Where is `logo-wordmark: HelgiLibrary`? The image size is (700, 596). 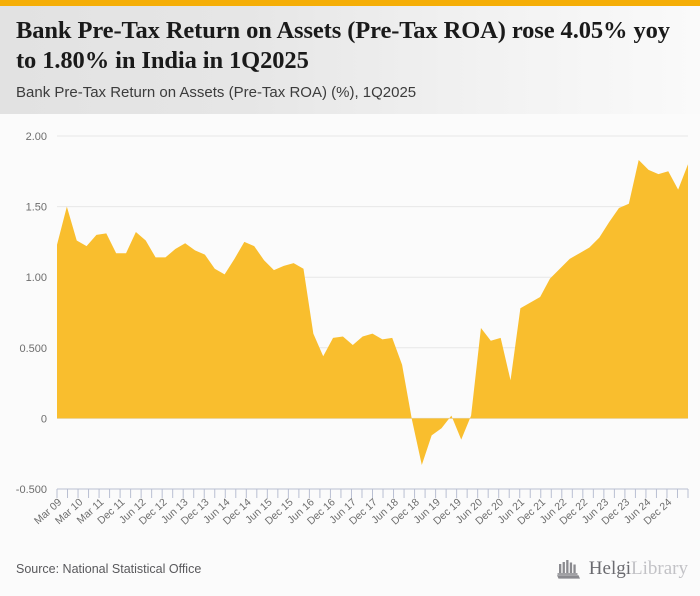
logo-wordmark: HelgiLibrary is located at coordinates (638, 569).